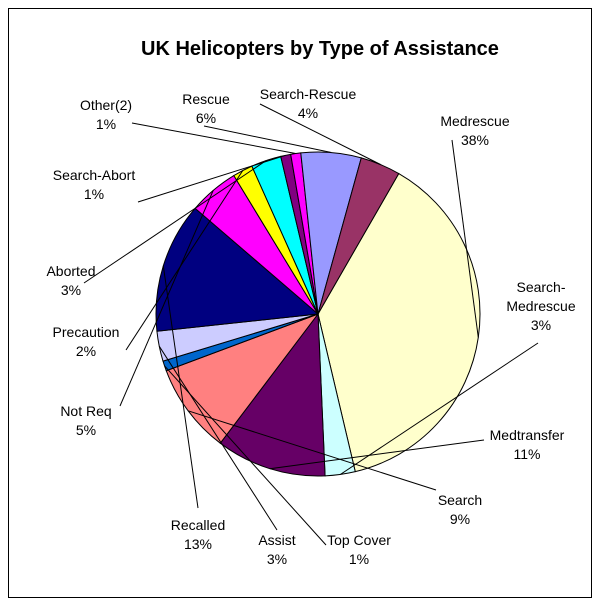 Image resolution: width=602 pixels, height=610 pixels. Describe the element at coordinates (540, 306) in the screenshot. I see `slice-label: Search-Medrescue 3%` at that location.